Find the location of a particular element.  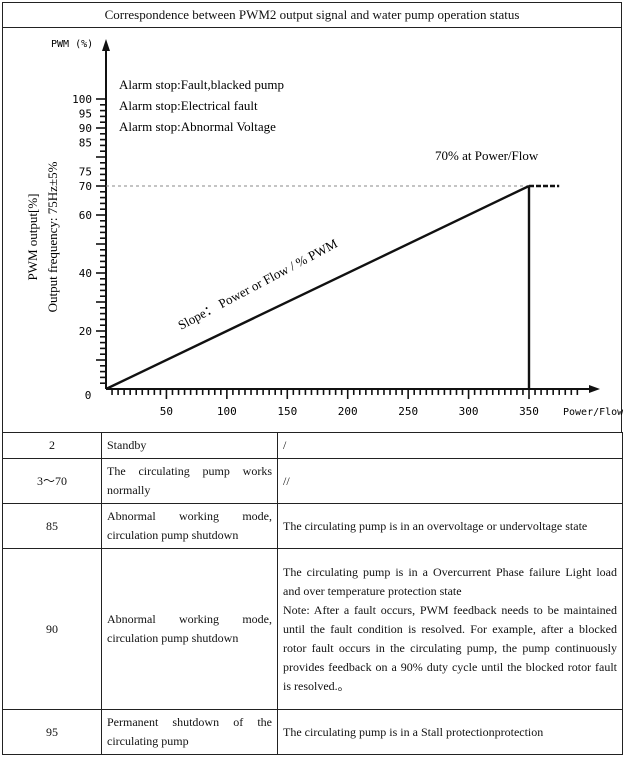

table-row: 2 Standby / is located at coordinates (312, 445).